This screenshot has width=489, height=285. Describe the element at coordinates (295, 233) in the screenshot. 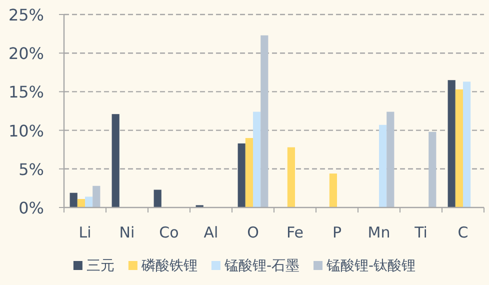

I see `x-tick-label: Fe` at that location.